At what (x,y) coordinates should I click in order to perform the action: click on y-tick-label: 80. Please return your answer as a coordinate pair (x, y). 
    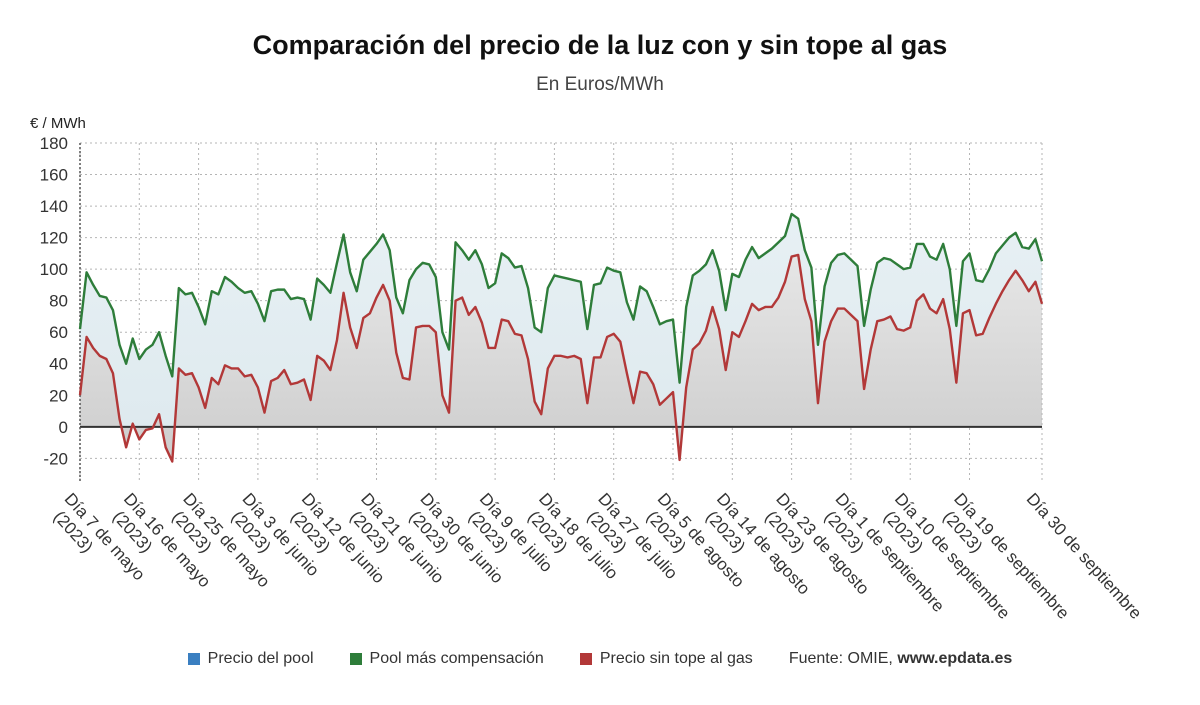
    Looking at the image, I should click on (58, 301).